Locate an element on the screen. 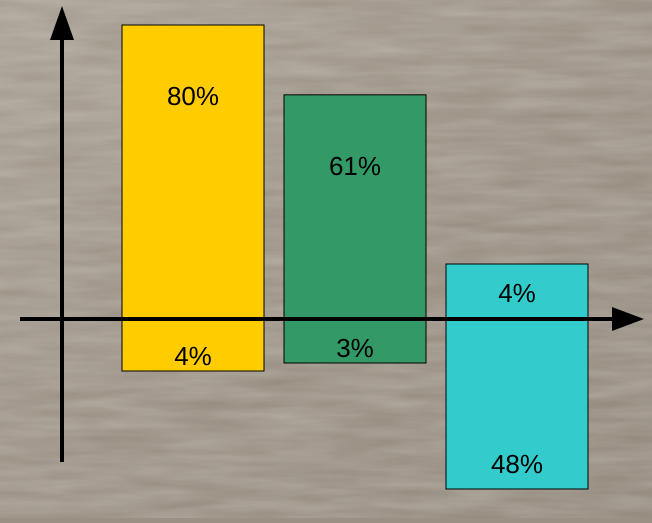  bar-2-lower-label: 3% is located at coordinates (355, 348).